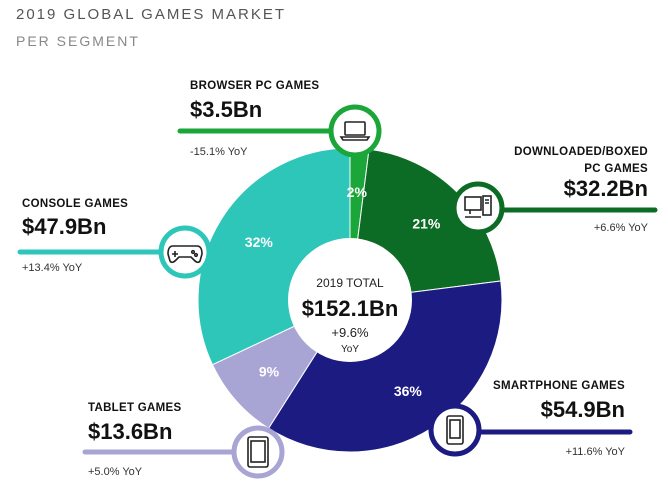 This screenshot has width=668, height=498. I want to click on legend-label: DOWNLOADED/BOXED PC GAMES, so click(581, 160).